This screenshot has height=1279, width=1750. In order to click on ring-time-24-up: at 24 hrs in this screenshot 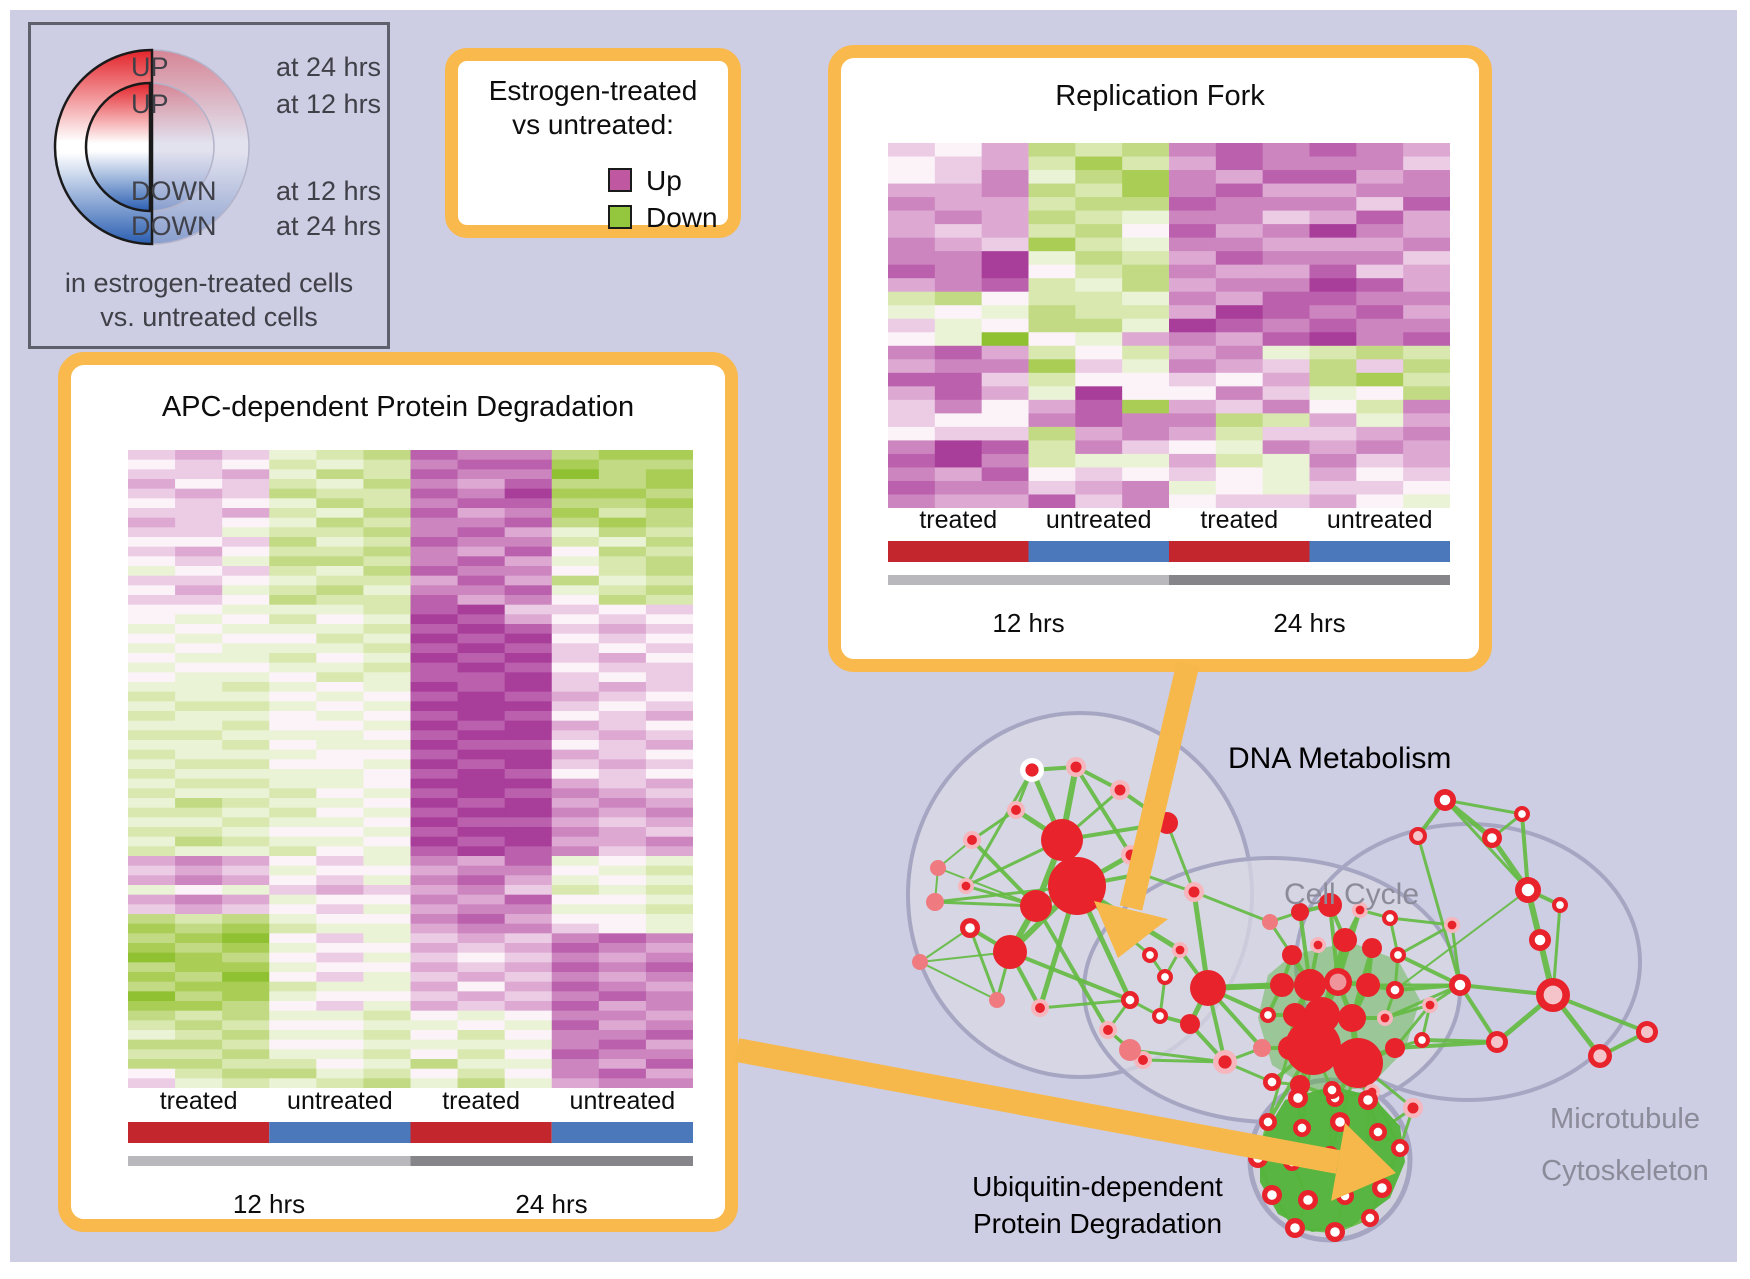, I will do `click(329, 67)`.